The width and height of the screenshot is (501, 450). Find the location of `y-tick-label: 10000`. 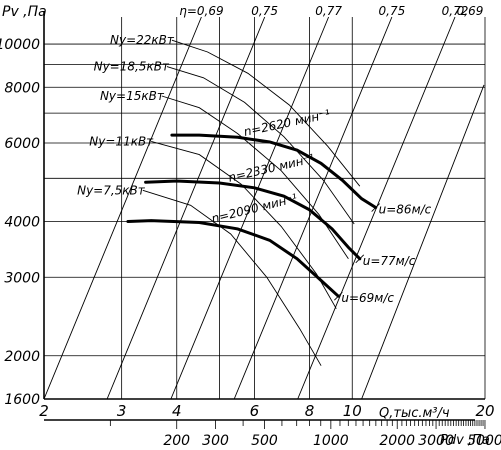

y-tick-label: 10000 is located at coordinates (20, 45).